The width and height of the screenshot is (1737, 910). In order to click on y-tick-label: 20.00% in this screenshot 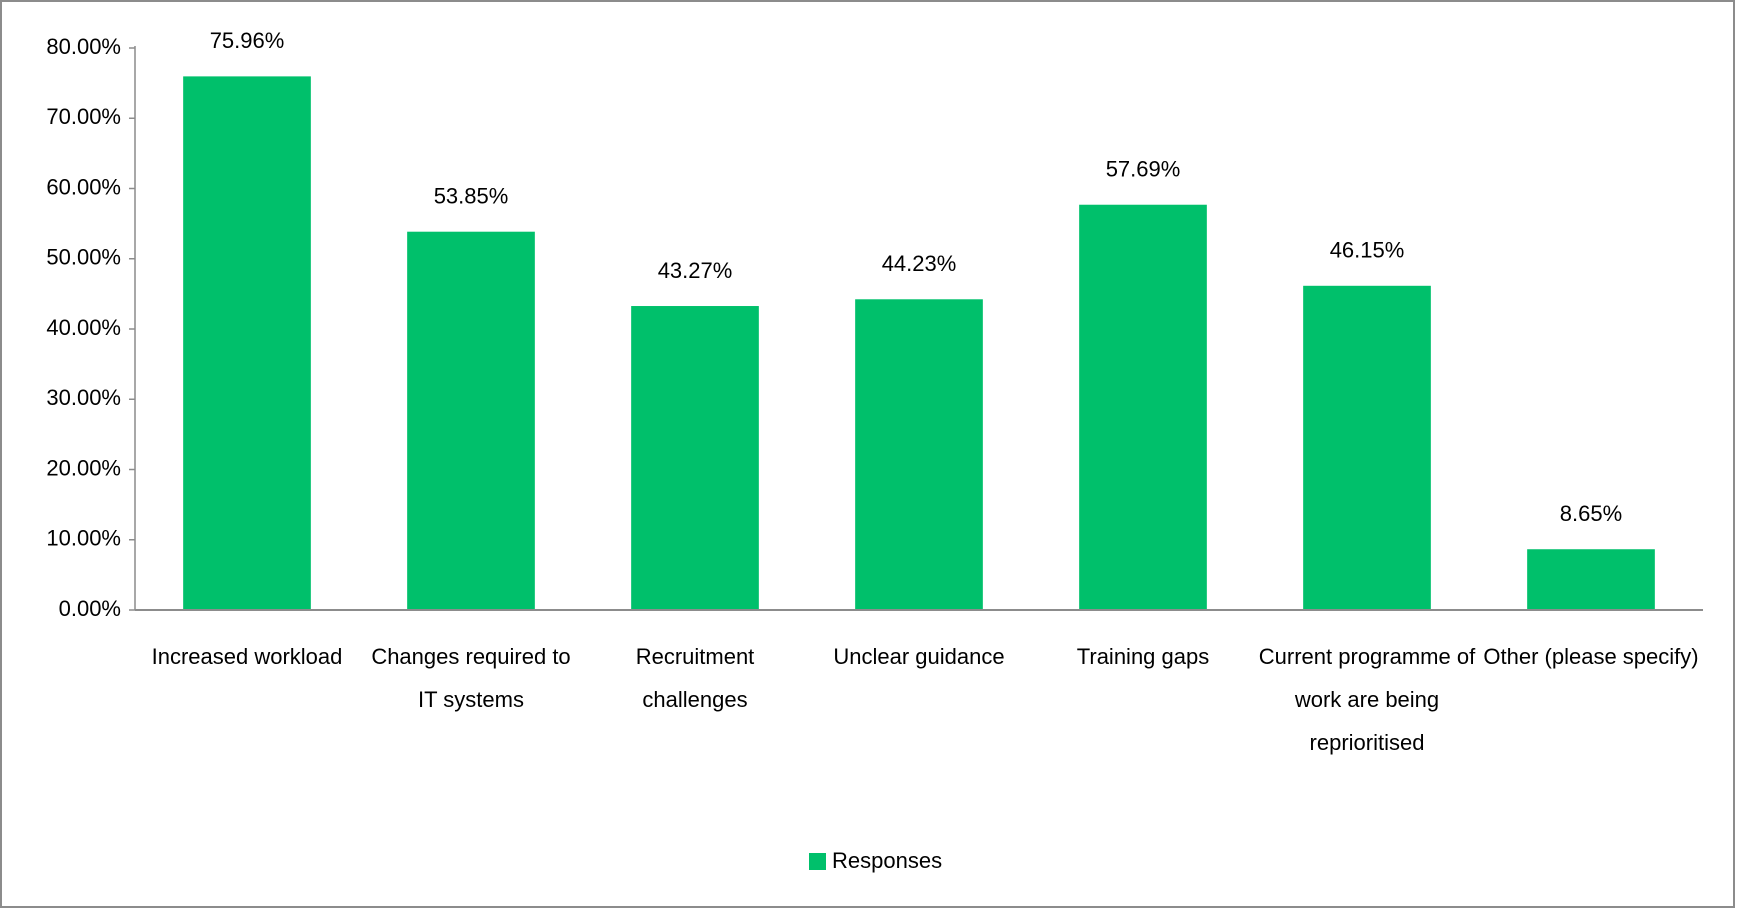, I will do `click(83, 467)`.